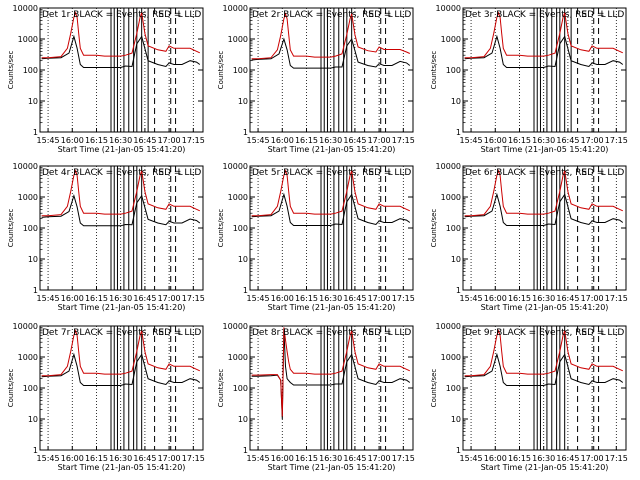 The width and height of the screenshot is (640, 480). I want to click on chart-title: Det 9r BLACK = Events, RED = LLD, so click(544, 333).